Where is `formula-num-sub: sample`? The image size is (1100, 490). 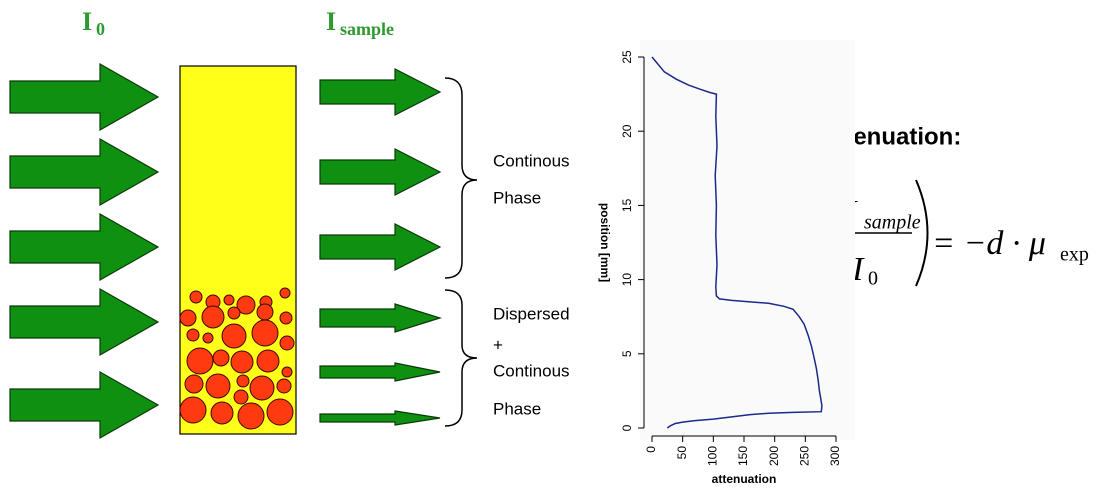 formula-num-sub: sample is located at coordinates (892, 223).